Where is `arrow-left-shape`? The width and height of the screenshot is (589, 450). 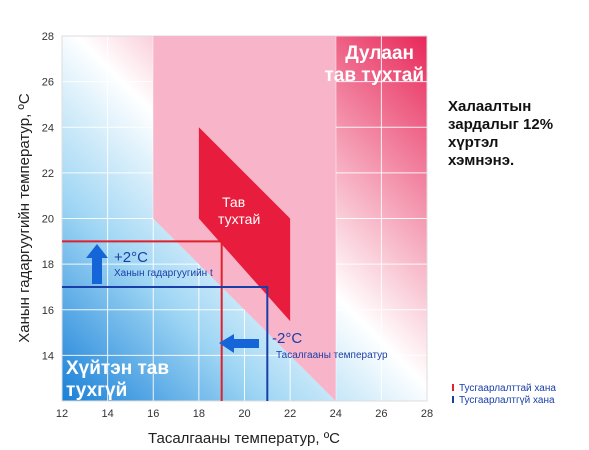 arrow-left-shape is located at coordinates (239, 343).